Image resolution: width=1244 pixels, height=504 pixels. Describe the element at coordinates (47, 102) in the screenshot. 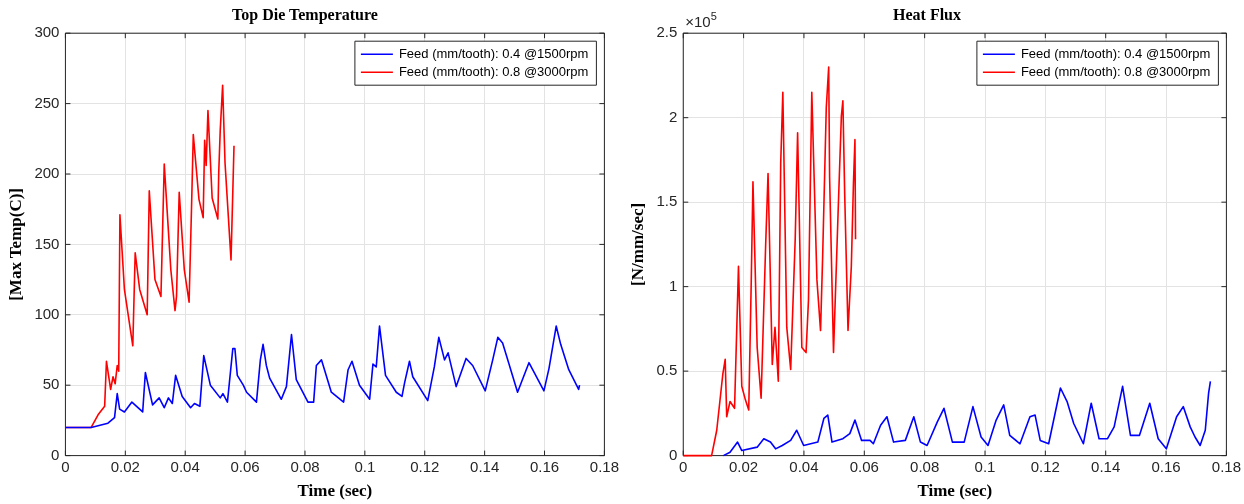

I see `y-tick-label: 250` at that location.